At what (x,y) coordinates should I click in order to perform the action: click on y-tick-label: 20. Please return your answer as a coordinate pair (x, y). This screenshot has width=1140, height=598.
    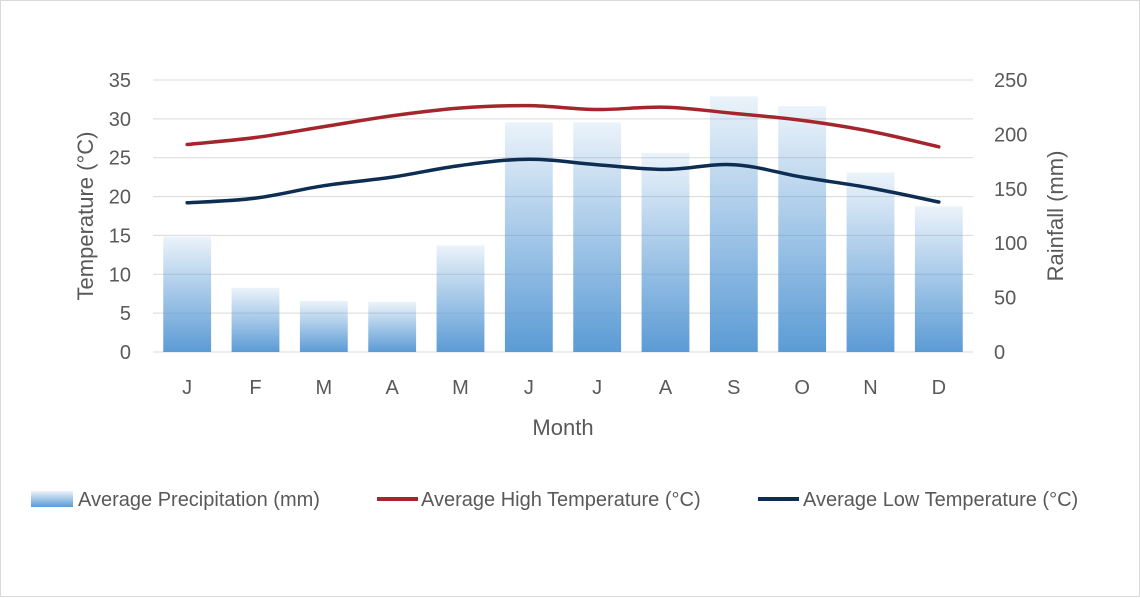
    Looking at the image, I should click on (120, 198).